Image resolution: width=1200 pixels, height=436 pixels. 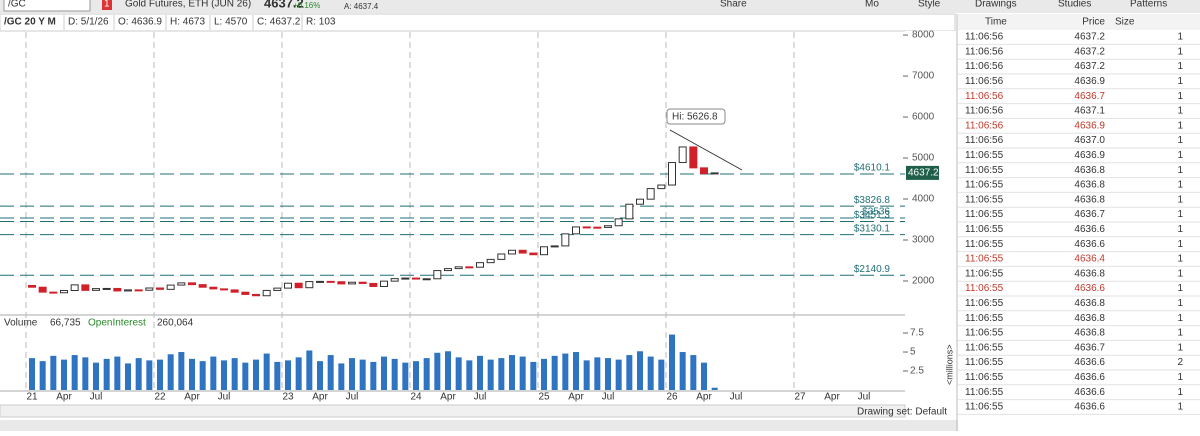 I want to click on y-tick-label: 5, so click(x=913, y=352).